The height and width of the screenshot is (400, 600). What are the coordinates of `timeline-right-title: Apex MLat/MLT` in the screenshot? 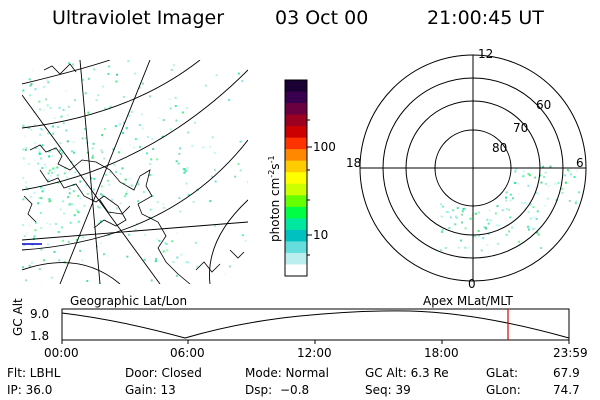 It's located at (468, 301).